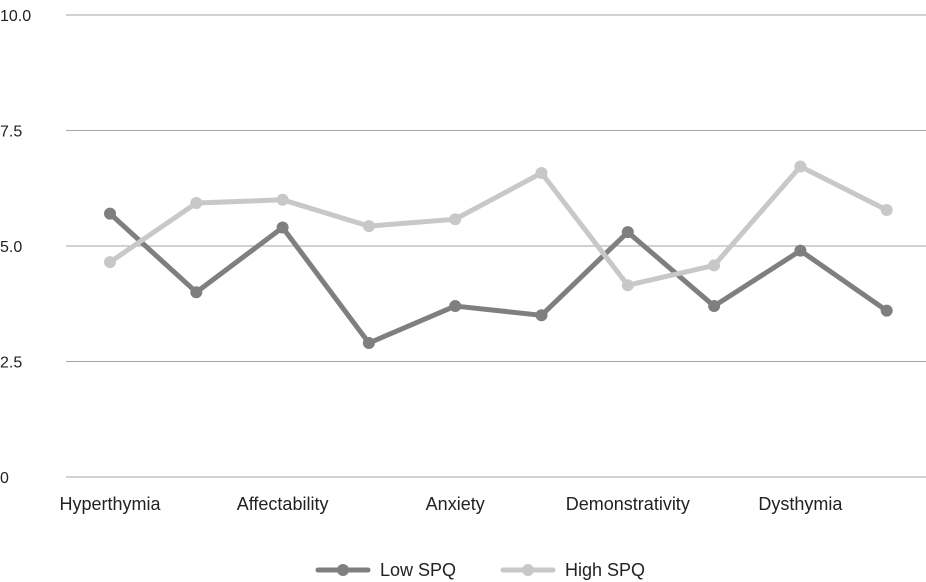 The image size is (926, 582). What do you see at coordinates (283, 504) in the screenshot?
I see `x-tick-label: Affectability` at bounding box center [283, 504].